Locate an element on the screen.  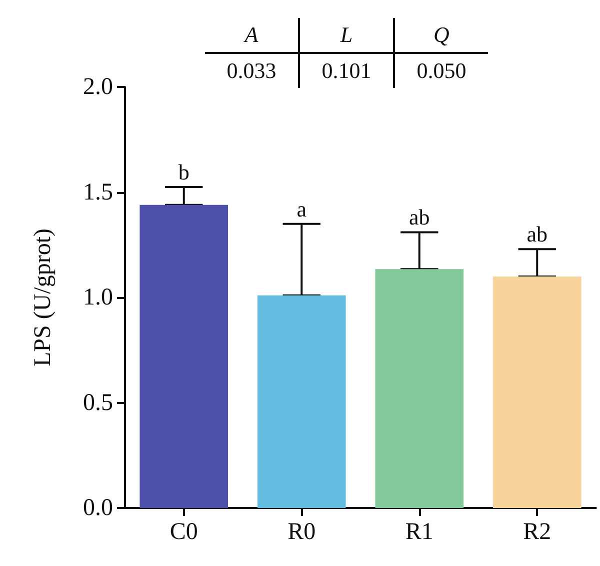
text: 0.033 is located at coordinates (252, 71).